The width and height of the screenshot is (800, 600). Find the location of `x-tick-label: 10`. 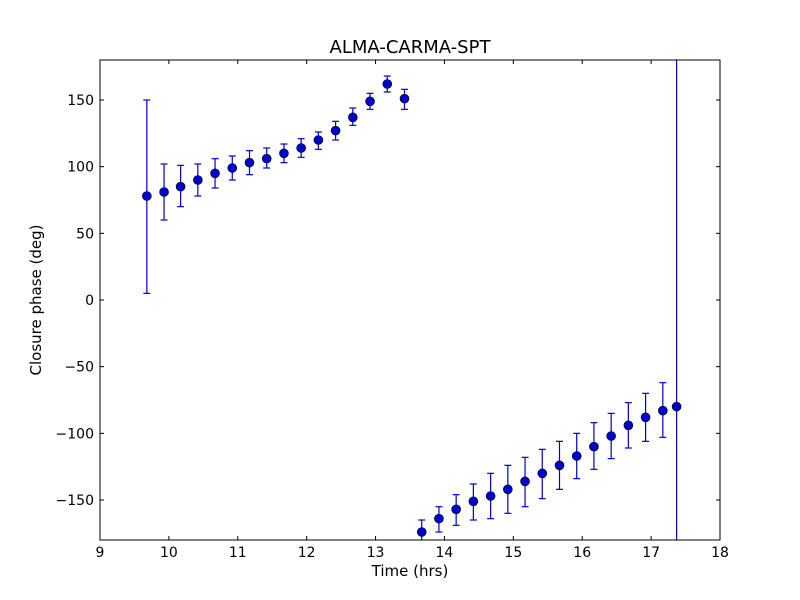

x-tick-label: 10 is located at coordinates (169, 553).